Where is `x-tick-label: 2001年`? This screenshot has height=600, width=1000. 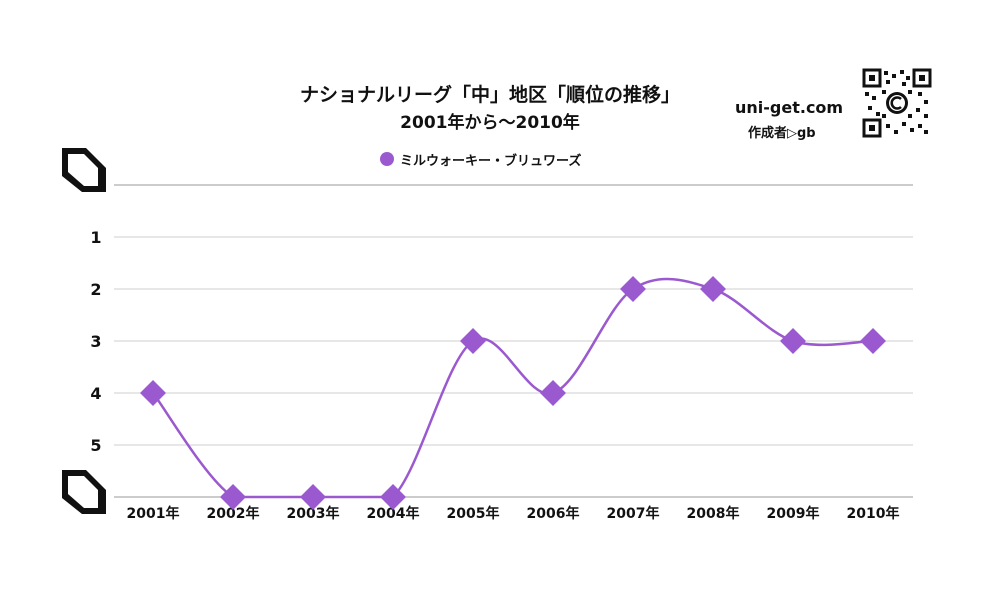
x-tick-label: 2001年 is located at coordinates (153, 513).